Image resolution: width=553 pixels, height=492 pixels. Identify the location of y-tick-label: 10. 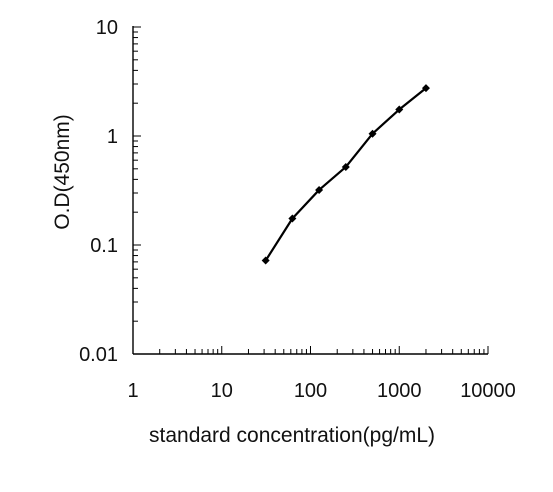
(107, 28).